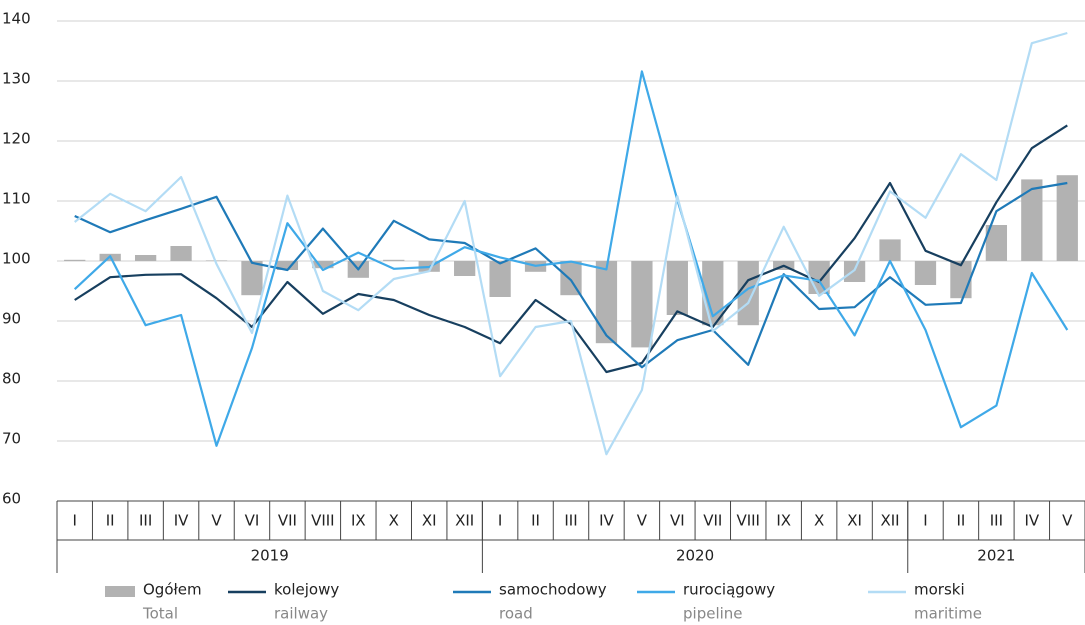  What do you see at coordinates (16, 199) in the screenshot?
I see `y-tick-label: 110` at bounding box center [16, 199].